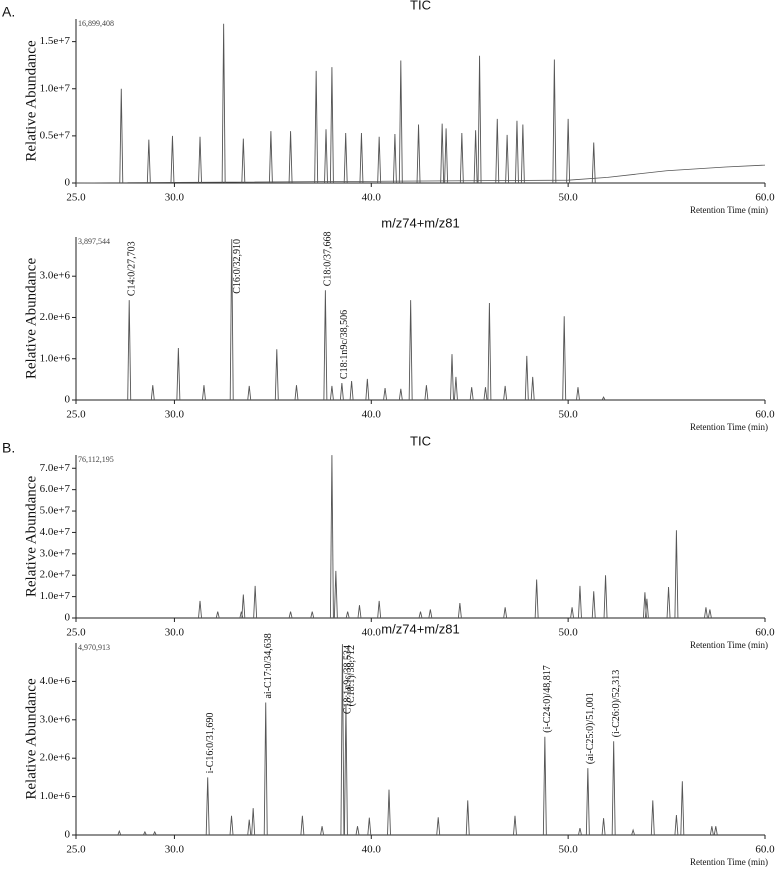 The width and height of the screenshot is (781, 872). Describe the element at coordinates (94, 241) in the screenshot. I see `max-intensity: 3,897,544` at that location.